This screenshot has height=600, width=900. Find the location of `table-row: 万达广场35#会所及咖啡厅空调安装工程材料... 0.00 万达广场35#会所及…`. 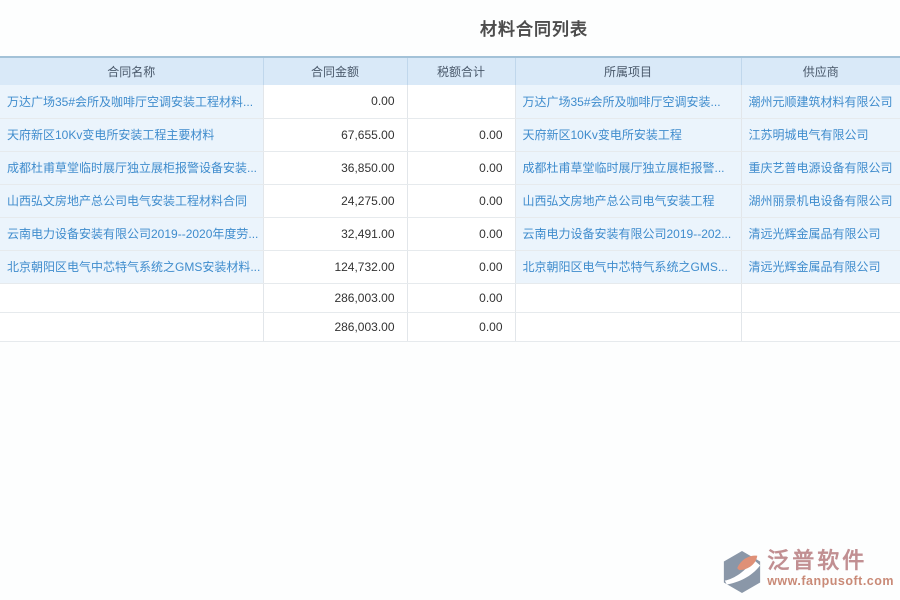

table-row: 万达广场35#会所及咖啡厅空调安装工程材料... 0.00 万达广场35#会所及… is located at coordinates (450, 102).